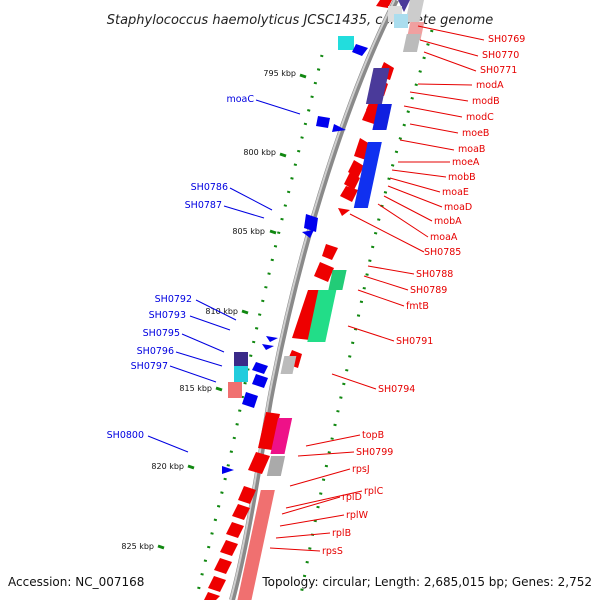 The image size is (600, 600). I want to click on gene-label-rplc: rplC, so click(374, 491).